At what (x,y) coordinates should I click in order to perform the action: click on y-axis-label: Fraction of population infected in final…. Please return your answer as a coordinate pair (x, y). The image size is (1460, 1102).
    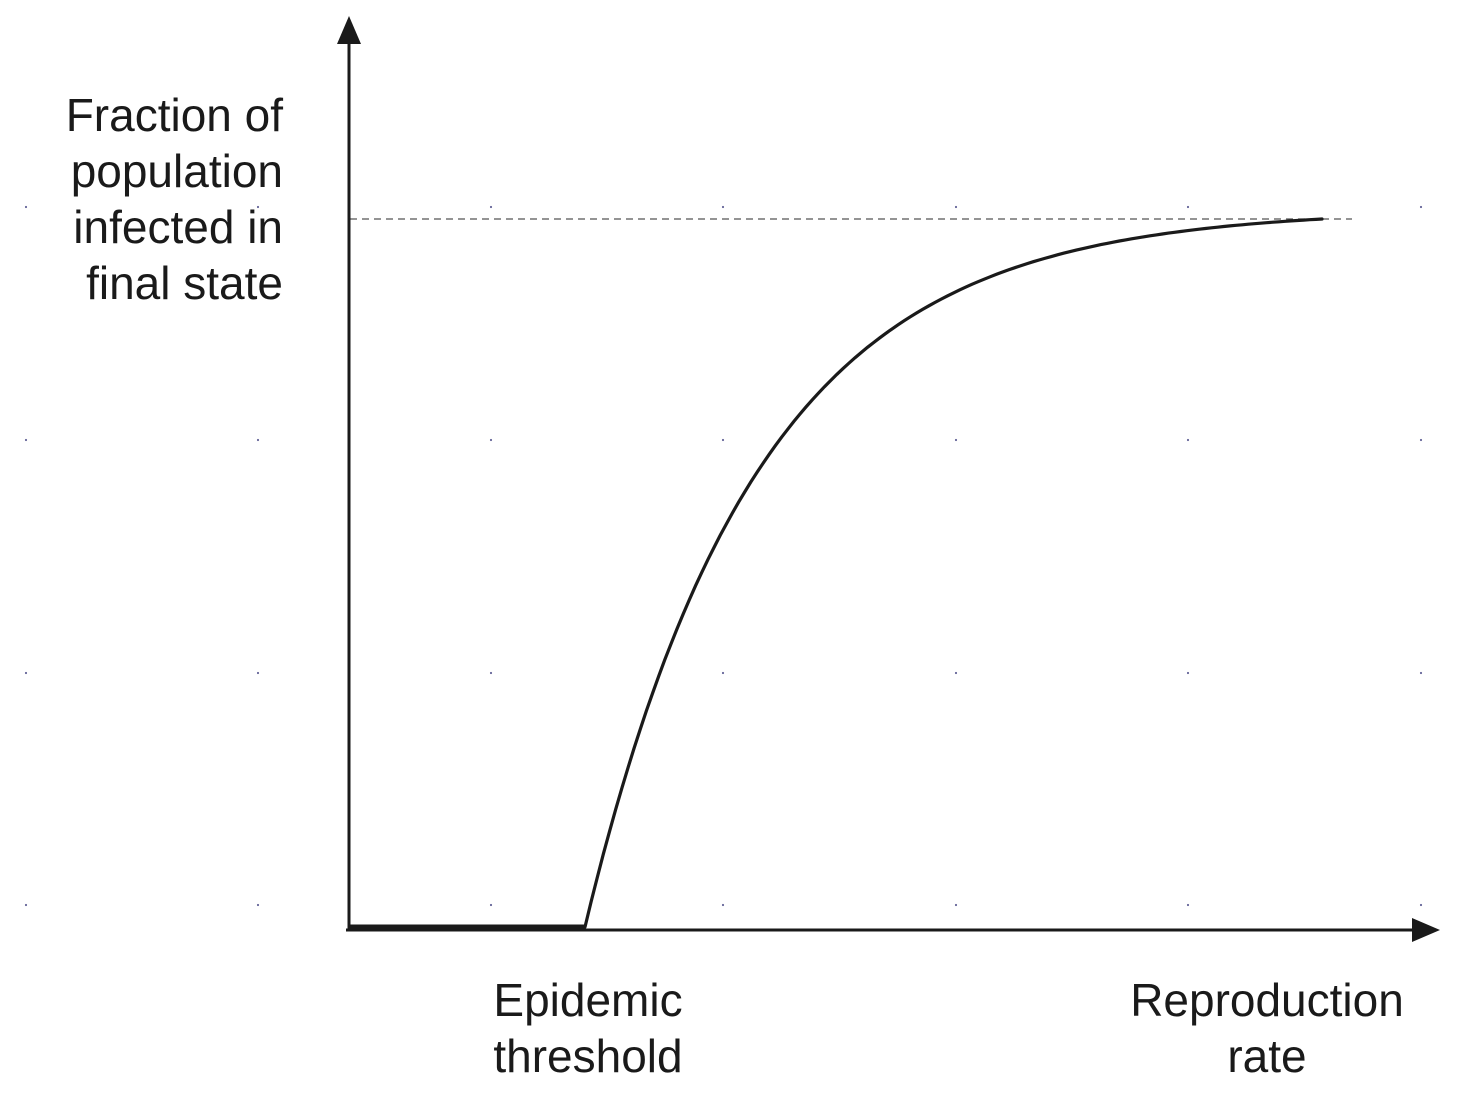
    Looking at the image, I should click on (175, 199).